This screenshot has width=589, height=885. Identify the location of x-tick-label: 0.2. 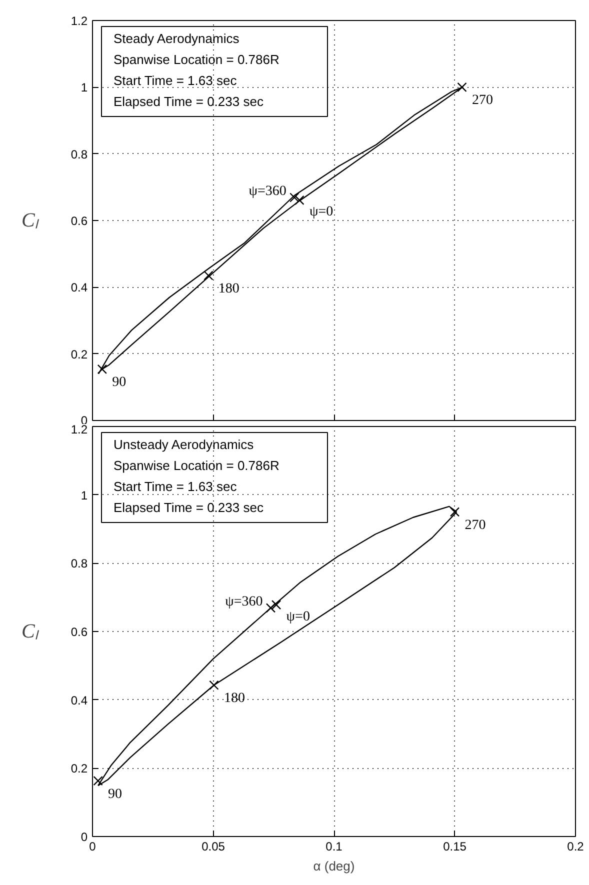
(575, 847).